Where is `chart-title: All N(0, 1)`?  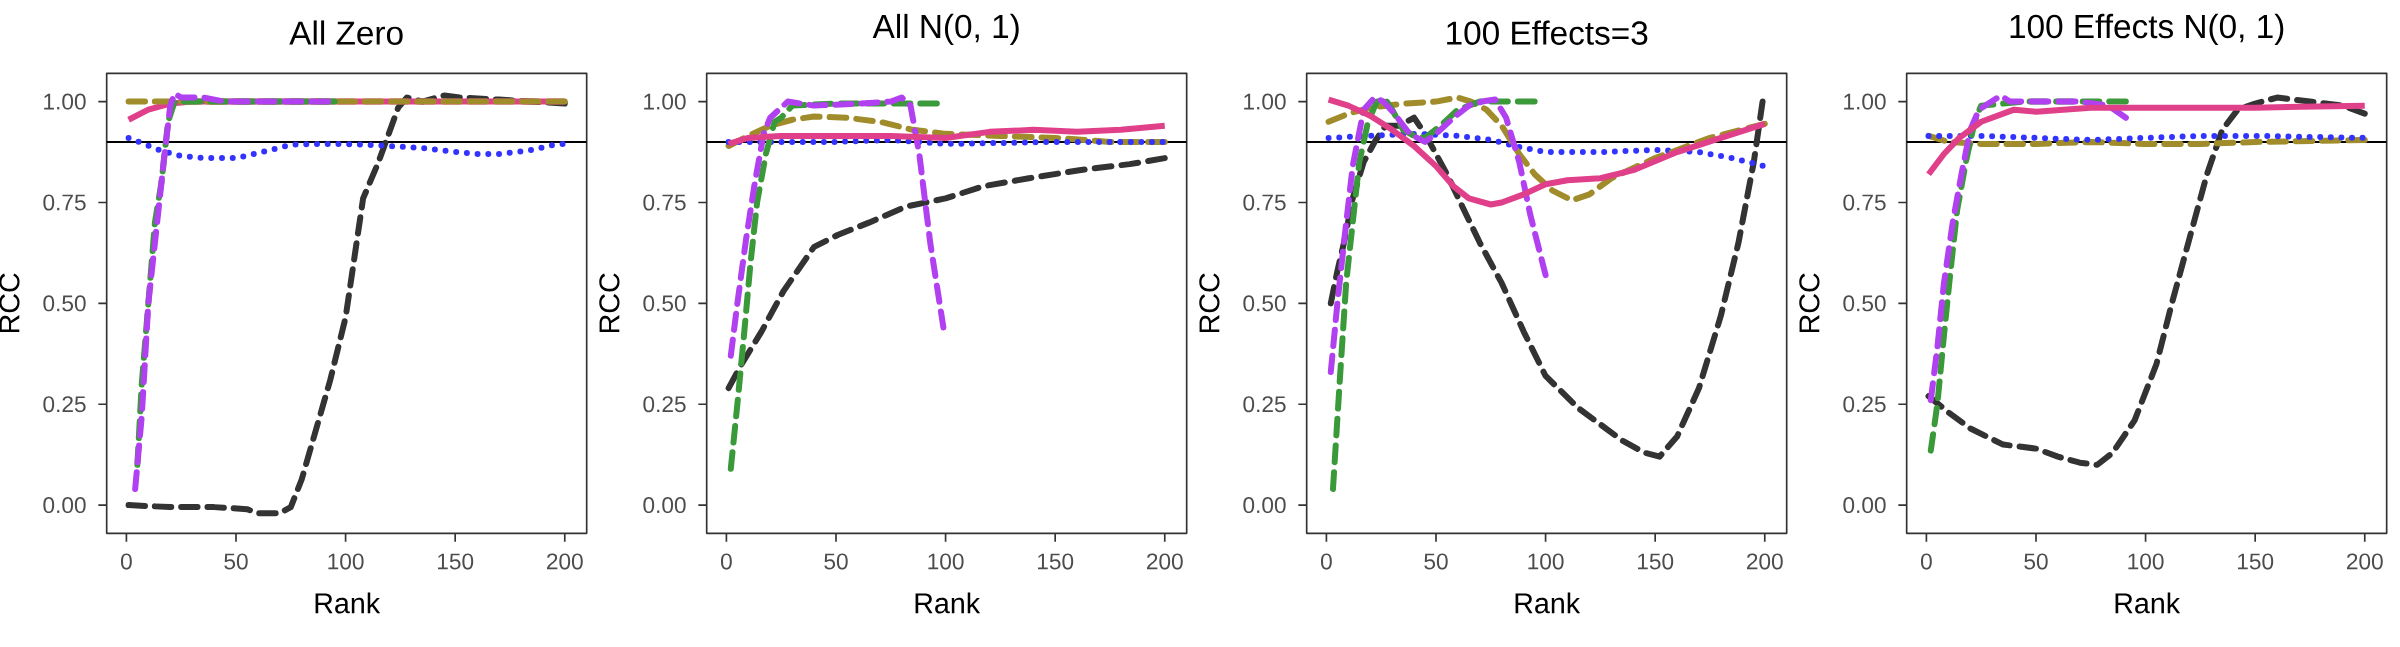
chart-title: All N(0, 1) is located at coordinates (945, 30).